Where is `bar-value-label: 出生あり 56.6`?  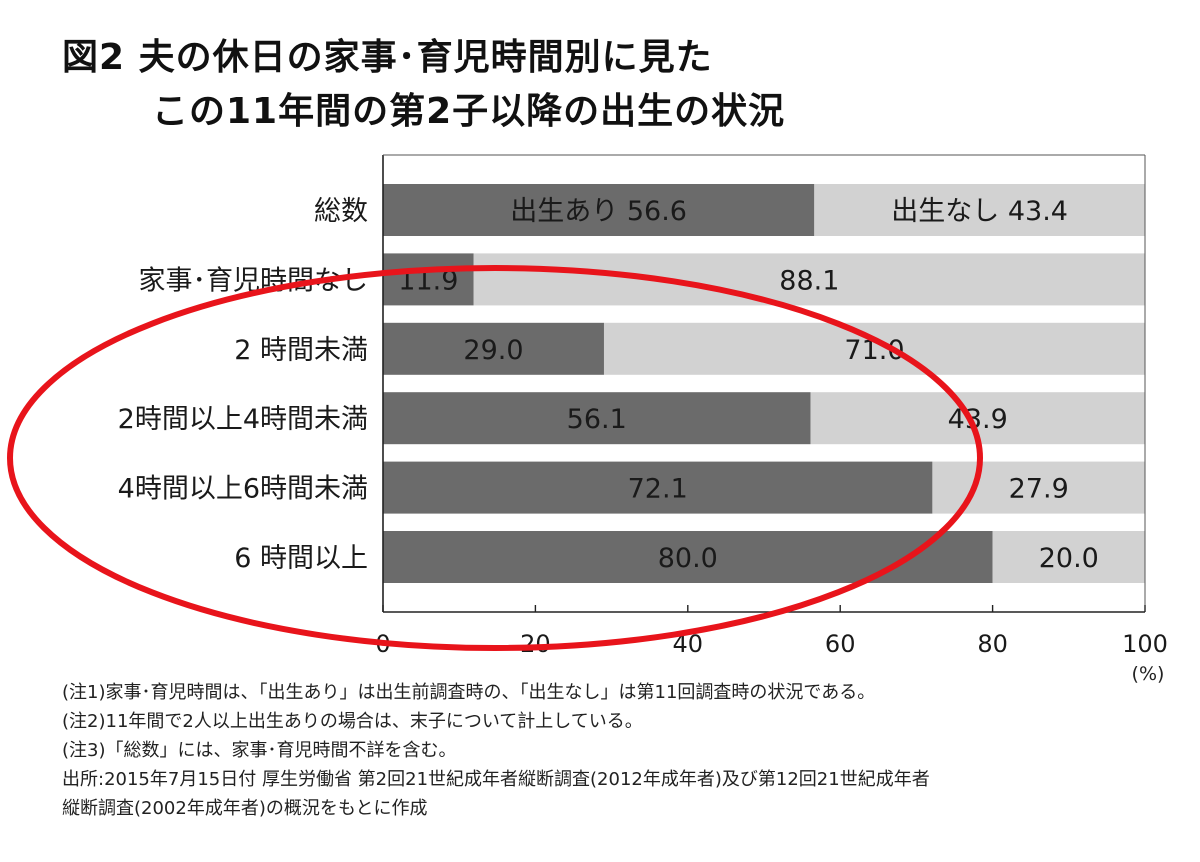 bar-value-label: 出生あり 56.6 is located at coordinates (598, 211).